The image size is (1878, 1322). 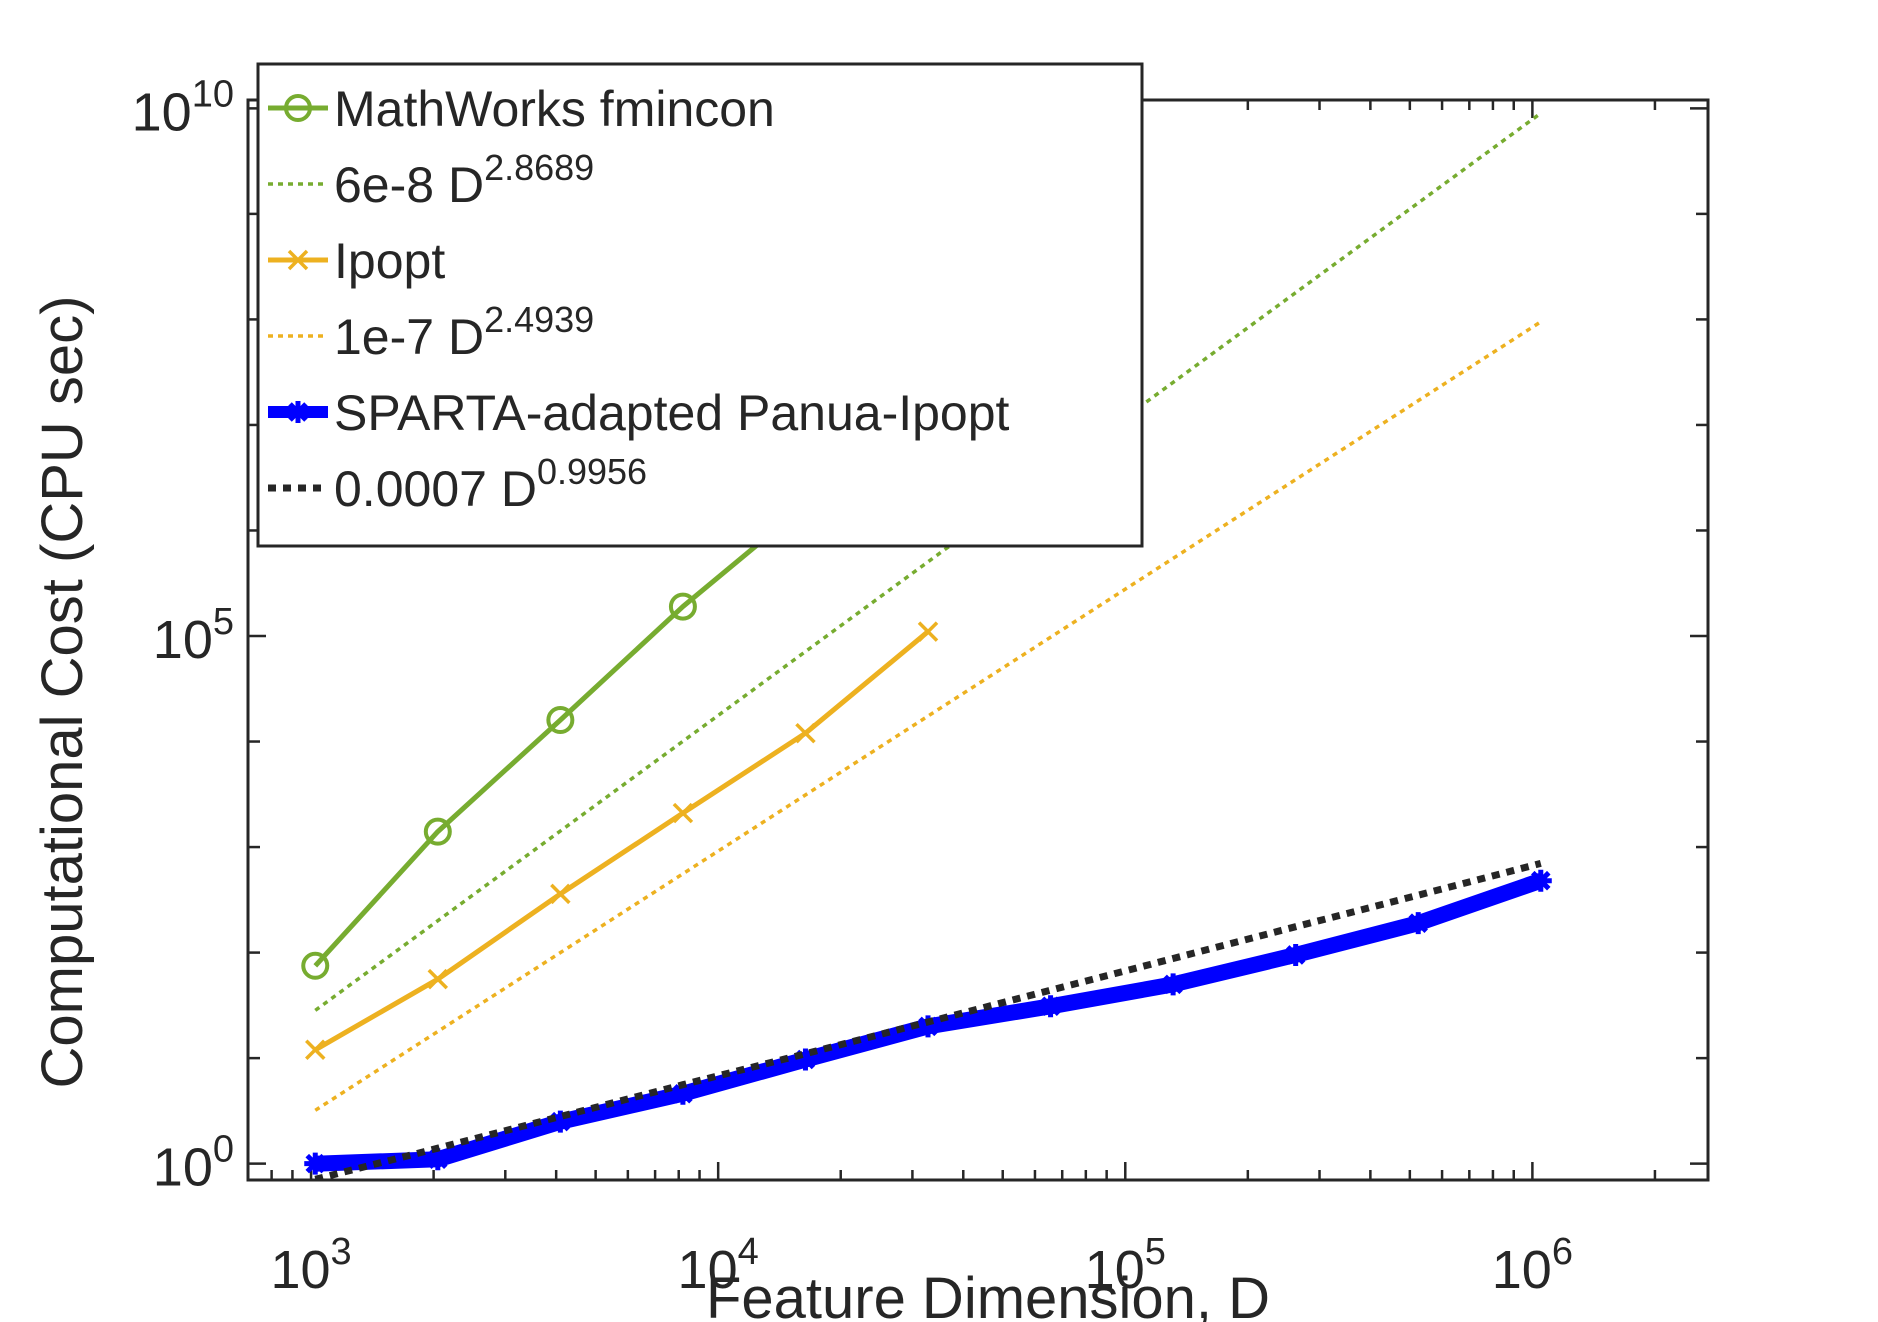 I want to click on x-tick-label: 10⁴, so click(x=718, y=1265).